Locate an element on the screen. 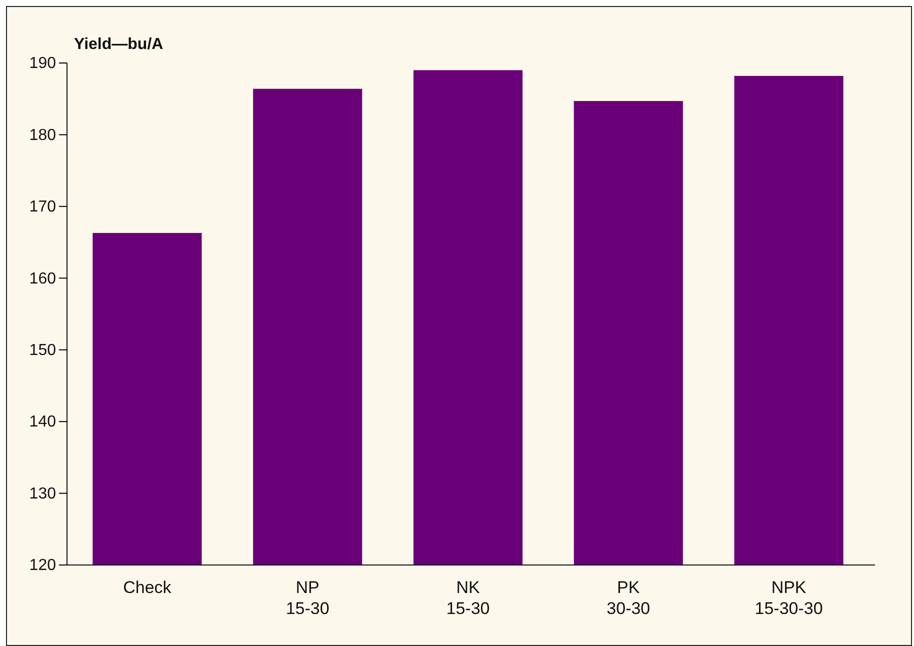  y-tick-label: 170 is located at coordinates (42, 207).